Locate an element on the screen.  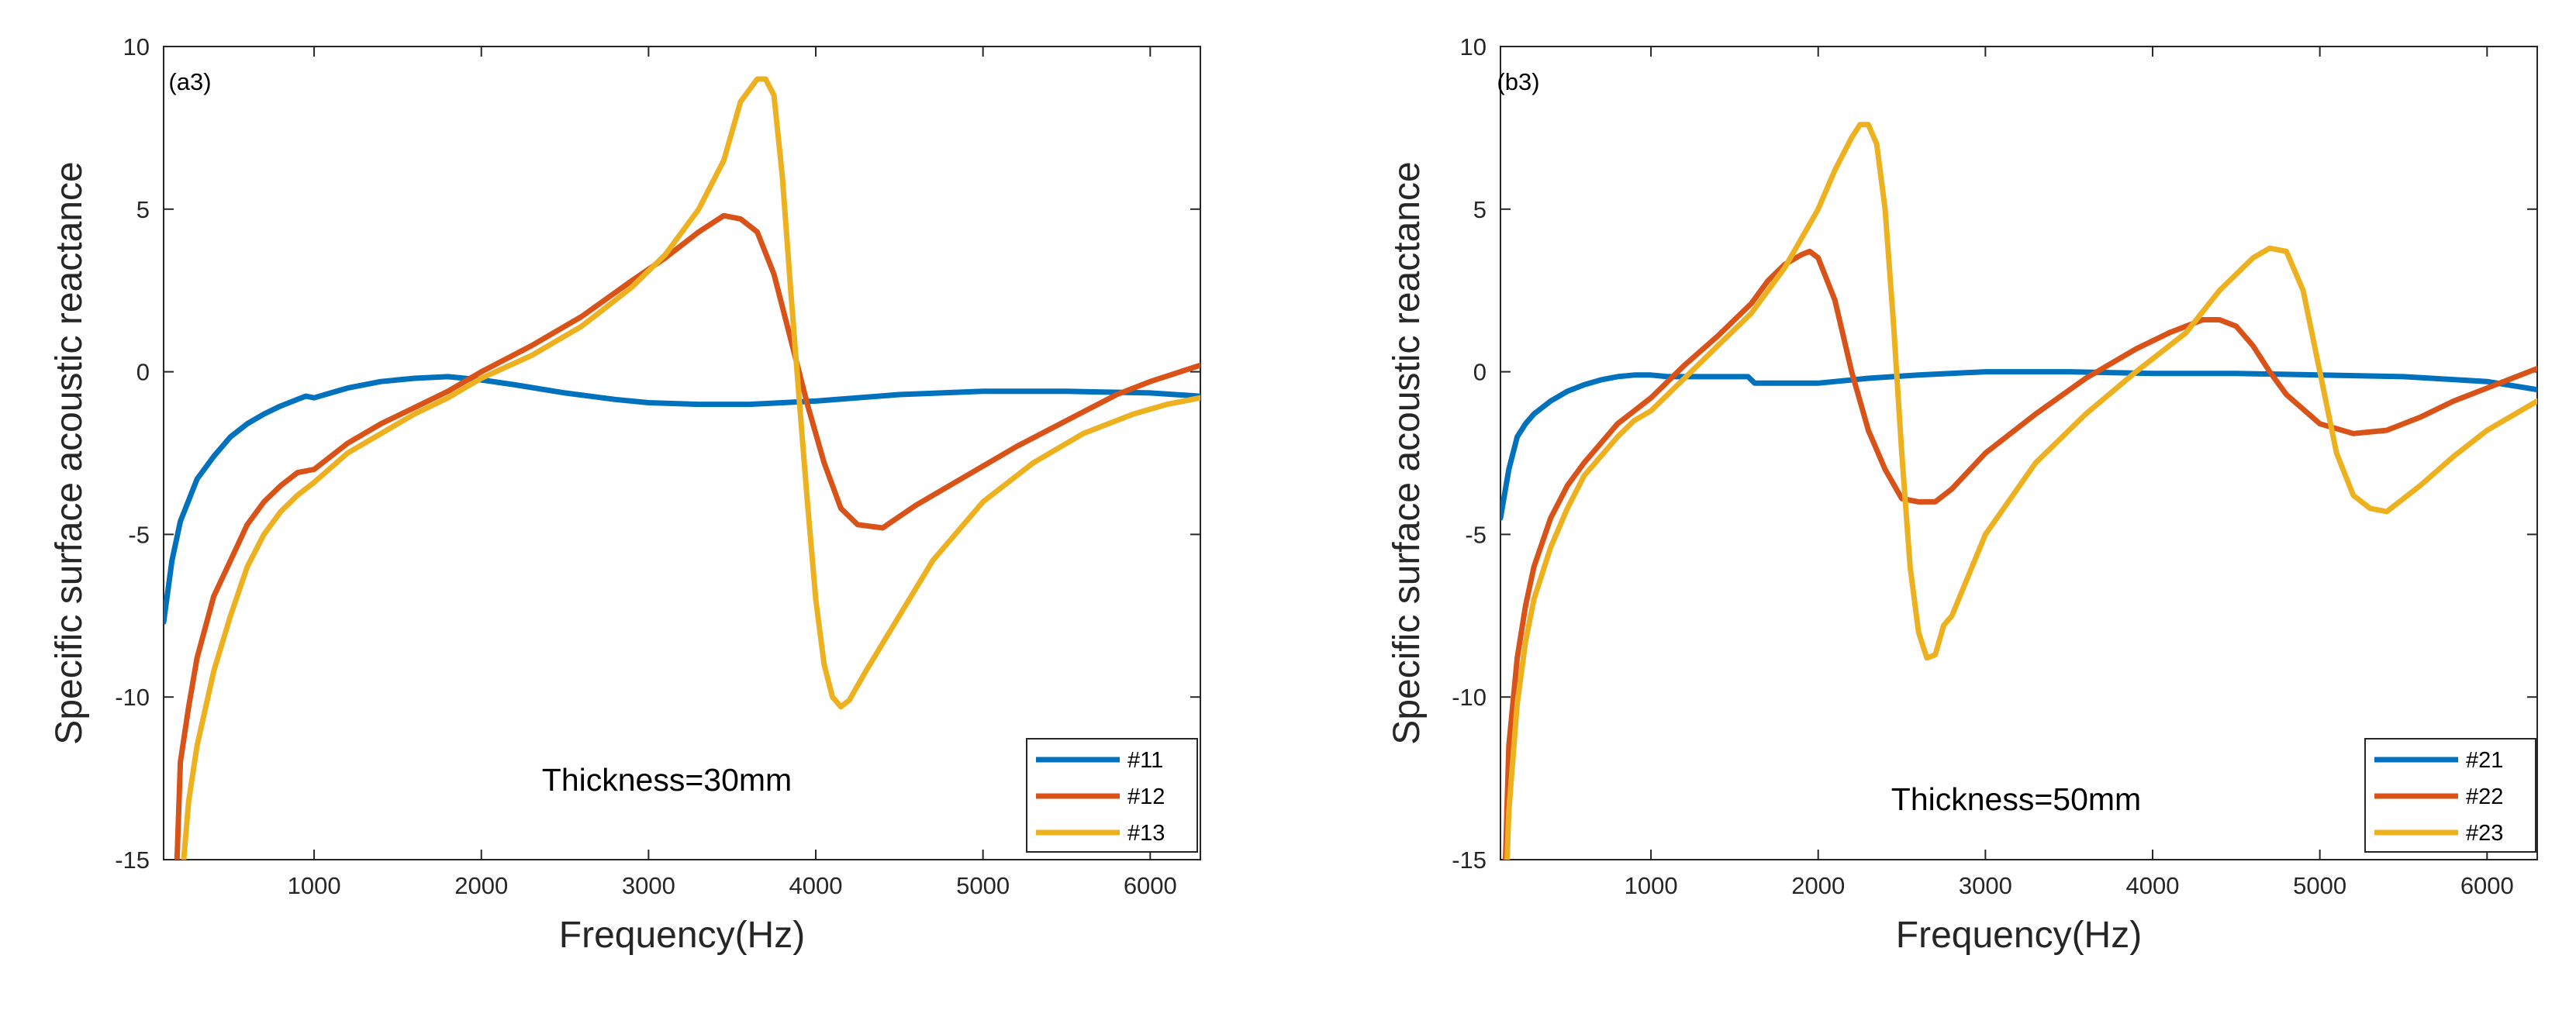
panel-label: (b3) is located at coordinates (1518, 81).